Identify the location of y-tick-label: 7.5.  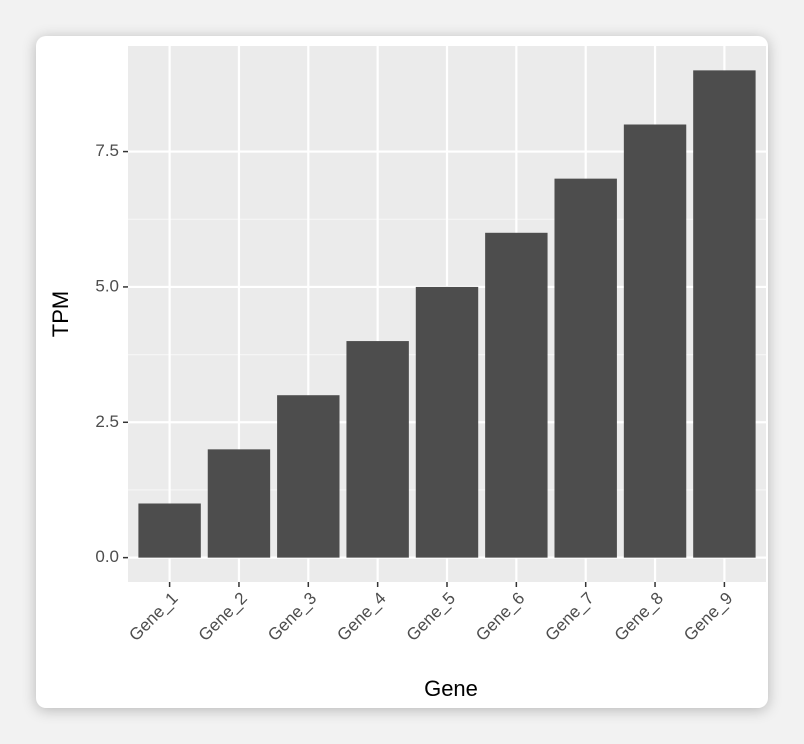
(107, 150).